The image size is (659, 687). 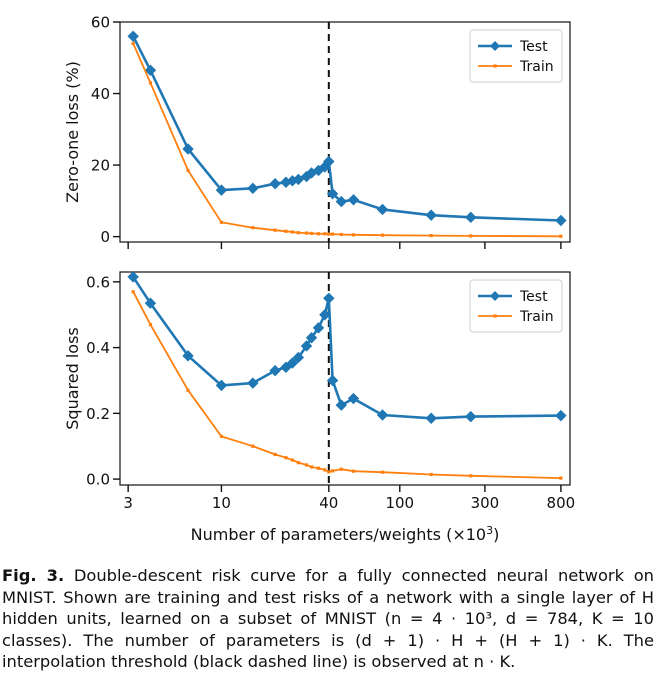 What do you see at coordinates (328, 503) in the screenshot?
I see `x-tick-label: 40` at bounding box center [328, 503].